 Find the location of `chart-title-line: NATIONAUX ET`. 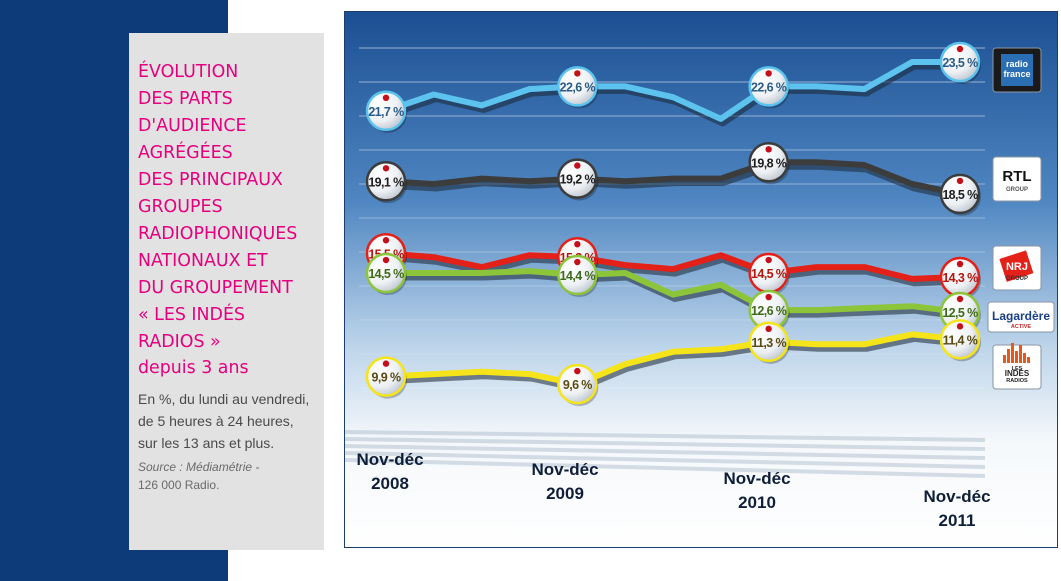

chart-title-line: NATIONAUX ET is located at coordinates (203, 261).